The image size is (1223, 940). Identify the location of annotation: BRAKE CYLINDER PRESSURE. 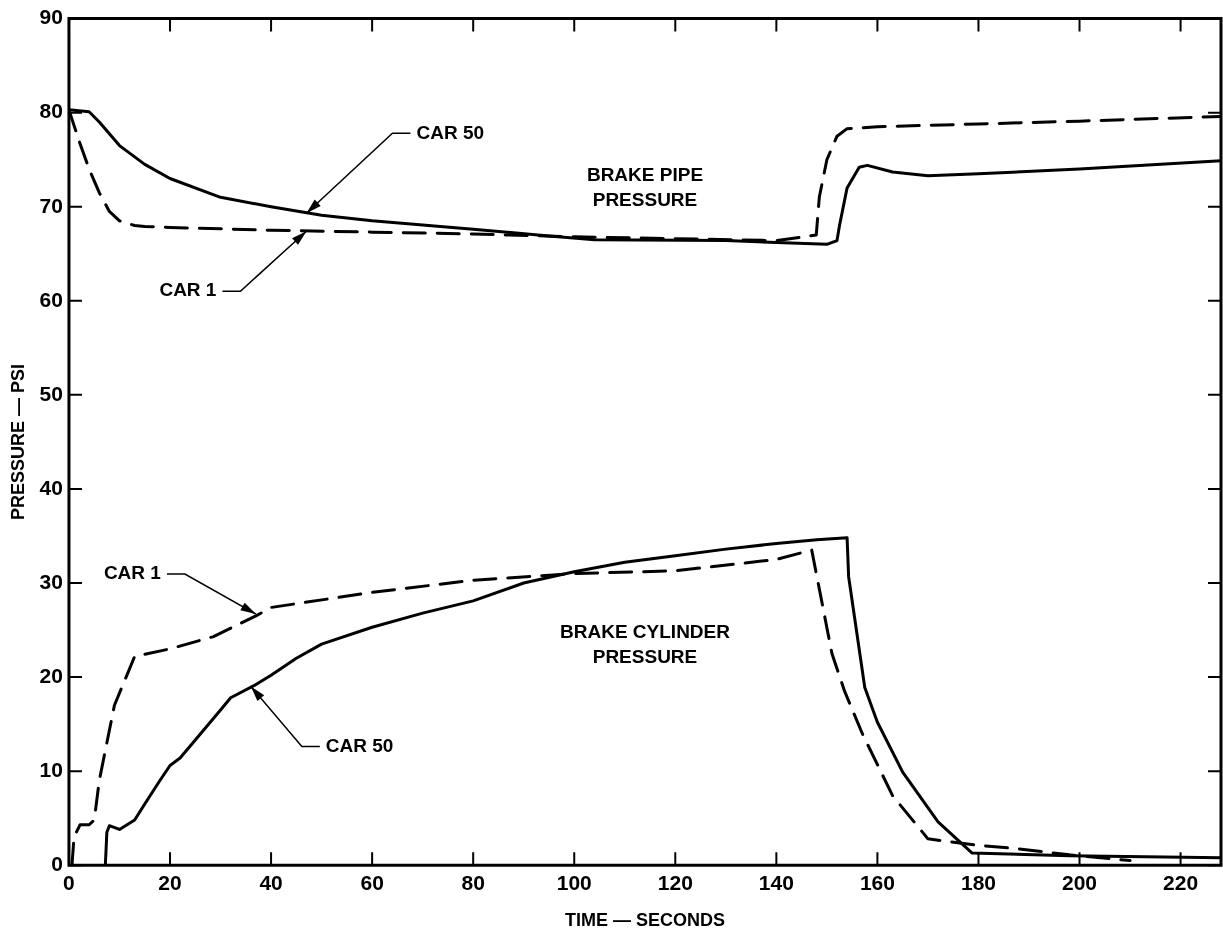
(645, 643).